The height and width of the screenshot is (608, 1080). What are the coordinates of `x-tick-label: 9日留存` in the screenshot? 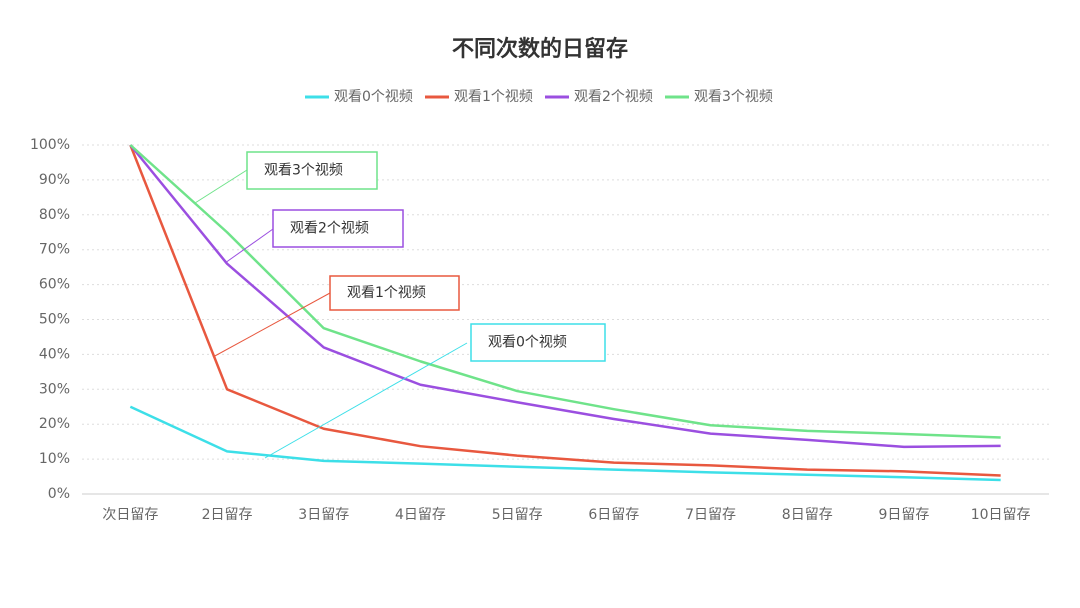 It's located at (903, 515).